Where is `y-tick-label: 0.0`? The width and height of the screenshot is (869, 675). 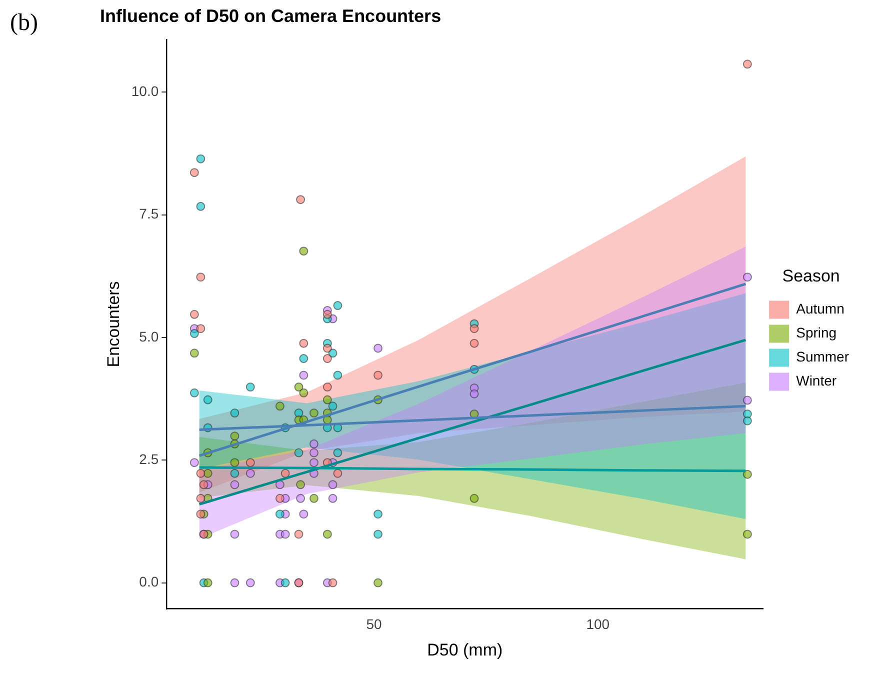 y-tick-label: 0.0 is located at coordinates (149, 582).